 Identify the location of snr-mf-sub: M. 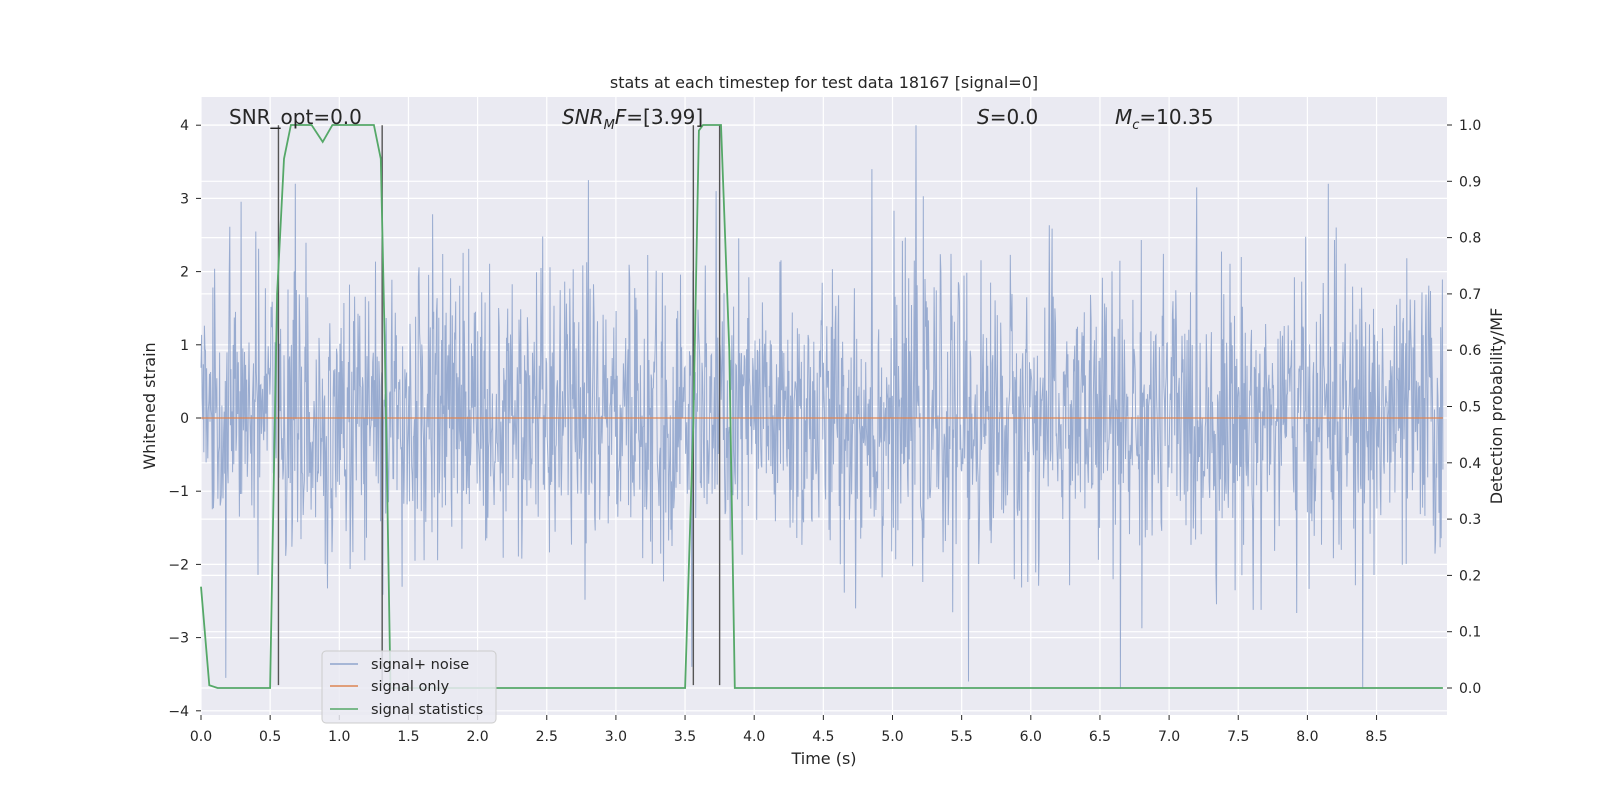
(609, 125).